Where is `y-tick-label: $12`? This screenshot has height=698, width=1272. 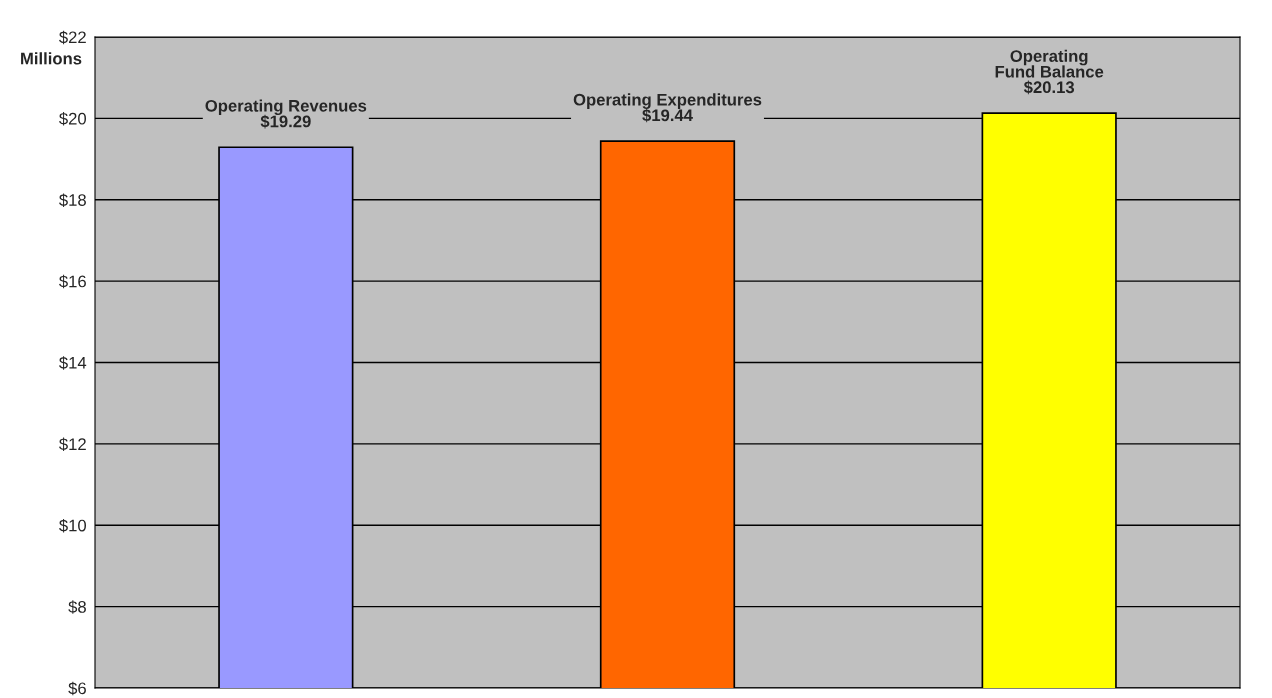 y-tick-label: $12 is located at coordinates (72, 444).